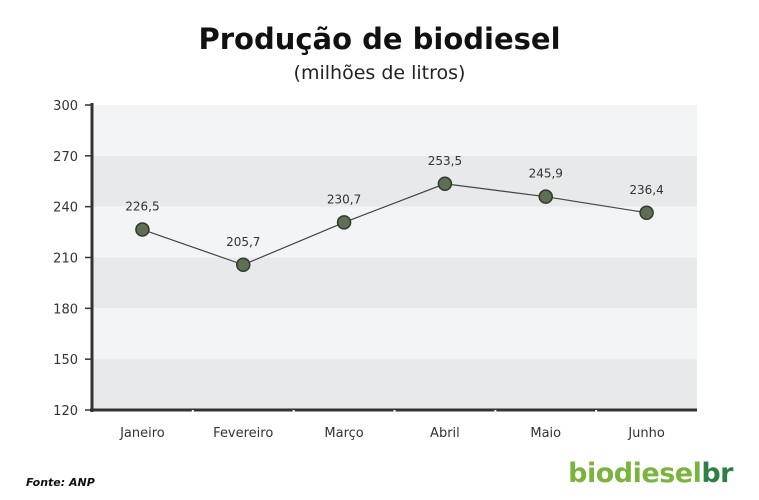 Image resolution: width=759 pixels, height=500 pixels. I want to click on data-label: 205,7, so click(243, 242).